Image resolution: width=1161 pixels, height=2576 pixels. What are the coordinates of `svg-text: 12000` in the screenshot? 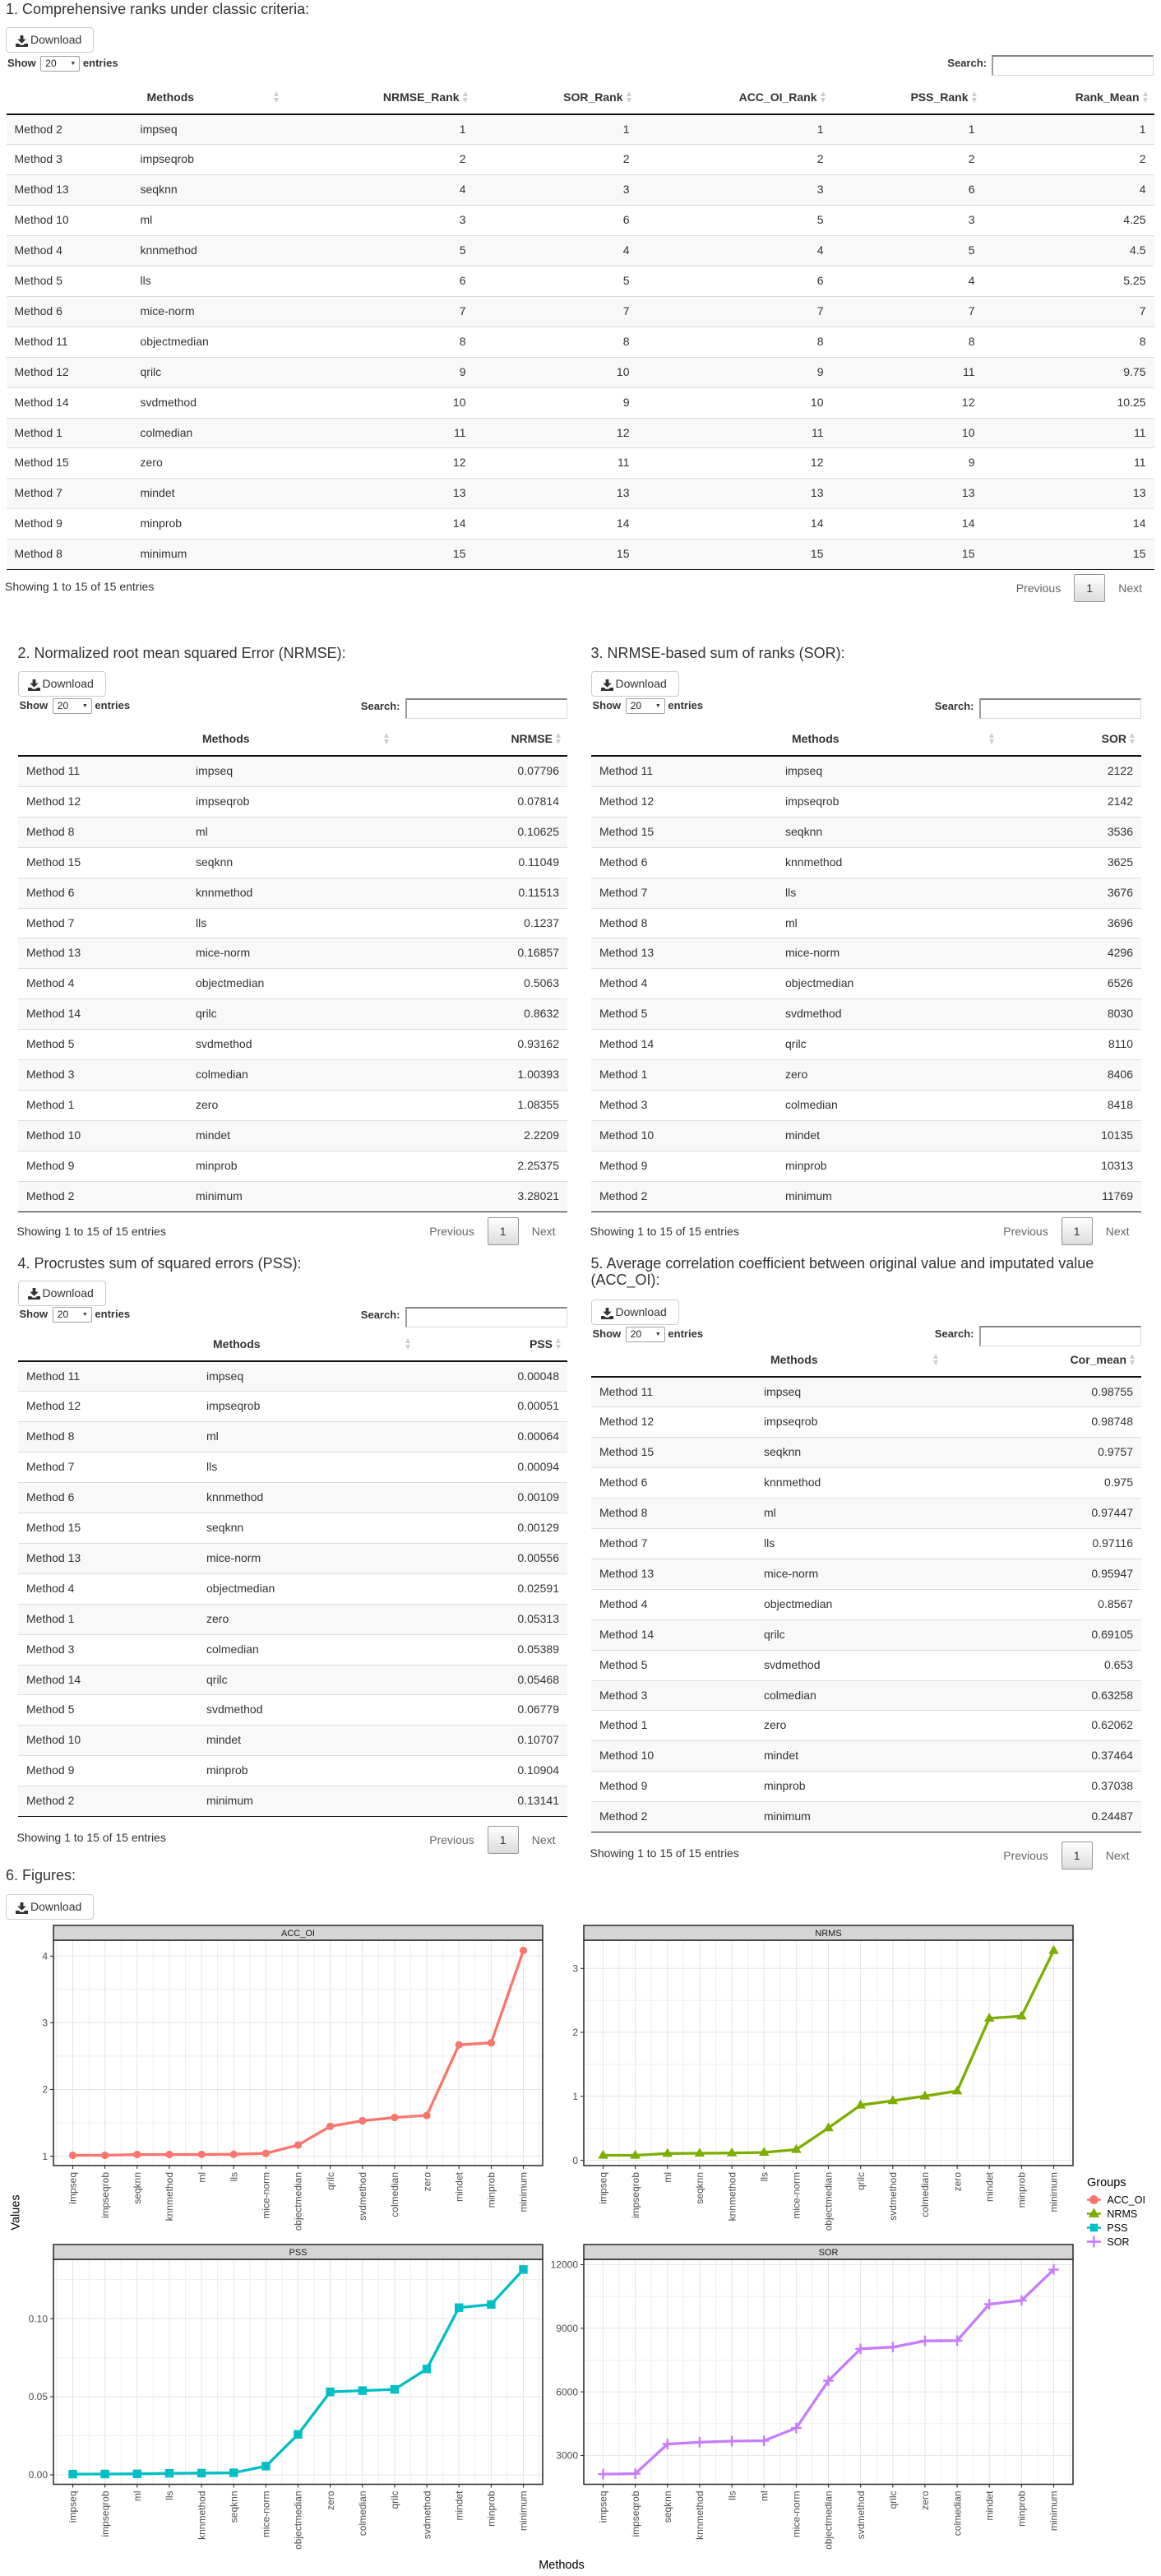 It's located at (565, 2265).